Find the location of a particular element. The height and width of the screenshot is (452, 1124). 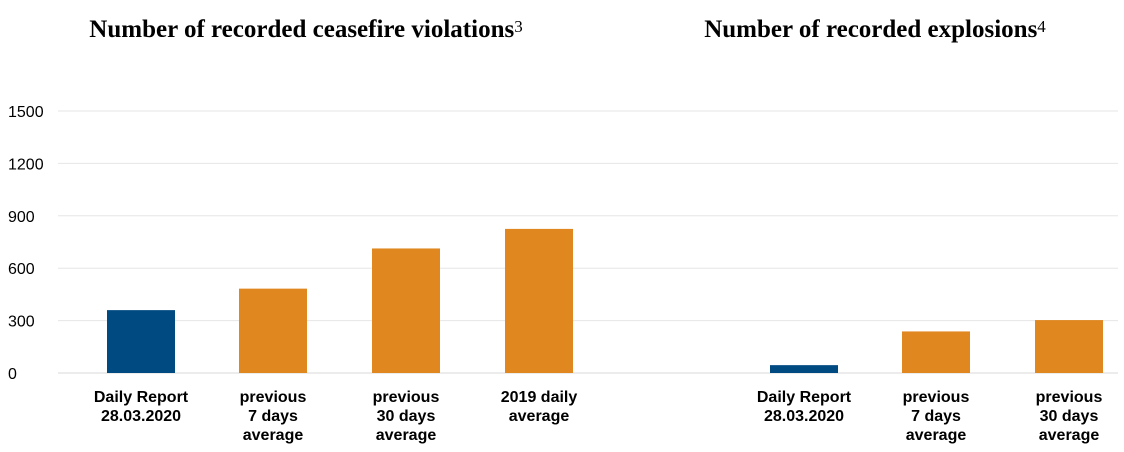

y-tick-label: 900 is located at coordinates (21, 217).